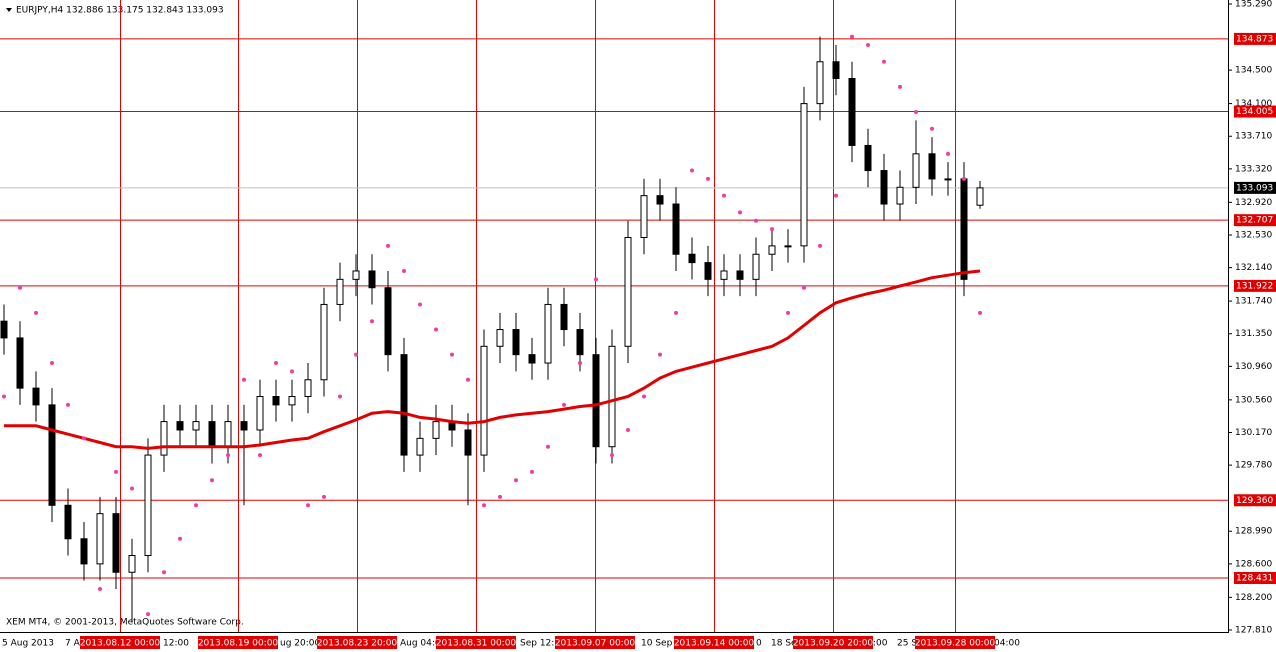 The height and width of the screenshot is (652, 1276). Describe the element at coordinates (784, 644) in the screenshot. I see `x-tick-label: 18 Se` at that location.